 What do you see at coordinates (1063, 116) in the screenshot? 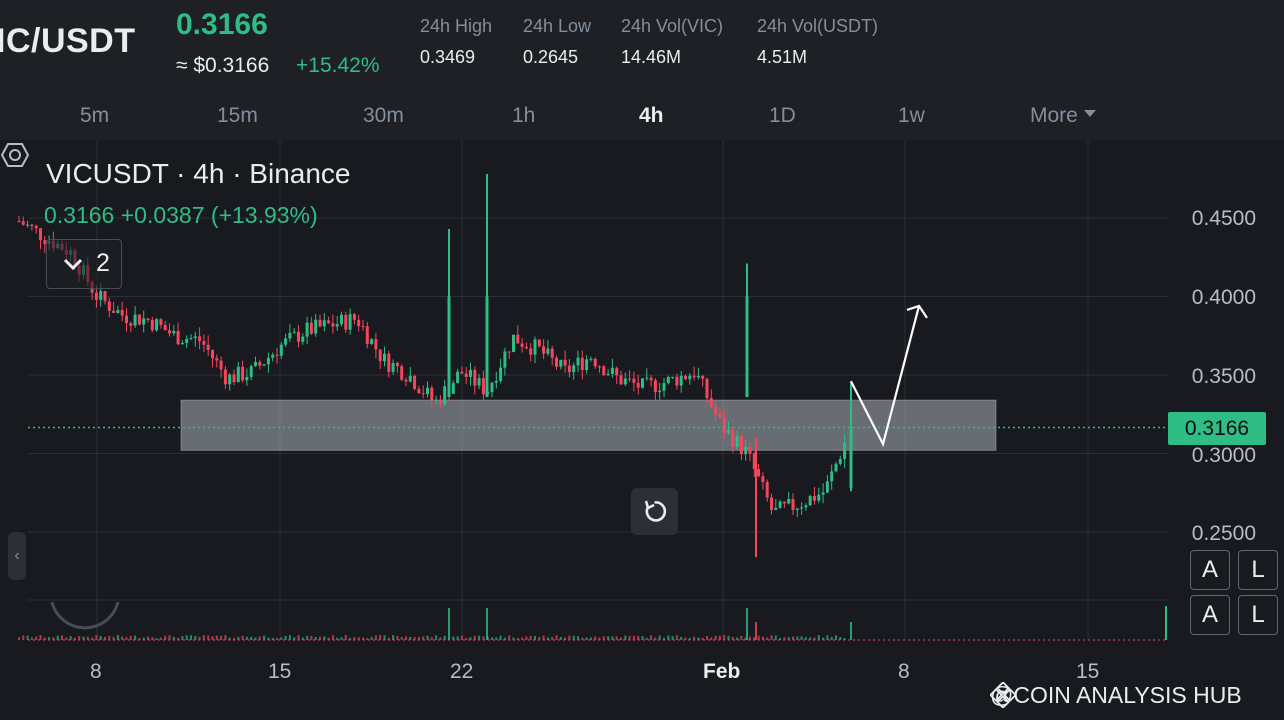
I see `tab-more: More` at bounding box center [1063, 116].